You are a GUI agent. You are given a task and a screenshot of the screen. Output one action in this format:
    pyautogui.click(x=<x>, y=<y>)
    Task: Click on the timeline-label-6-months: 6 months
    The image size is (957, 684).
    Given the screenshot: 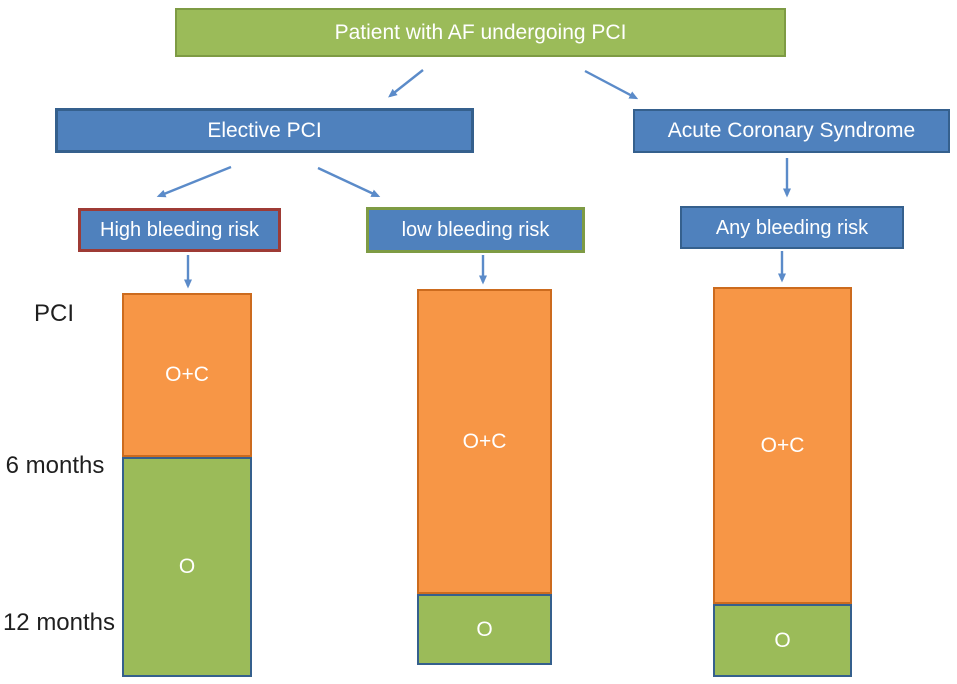 What is the action you would take?
    pyautogui.click(x=55, y=465)
    